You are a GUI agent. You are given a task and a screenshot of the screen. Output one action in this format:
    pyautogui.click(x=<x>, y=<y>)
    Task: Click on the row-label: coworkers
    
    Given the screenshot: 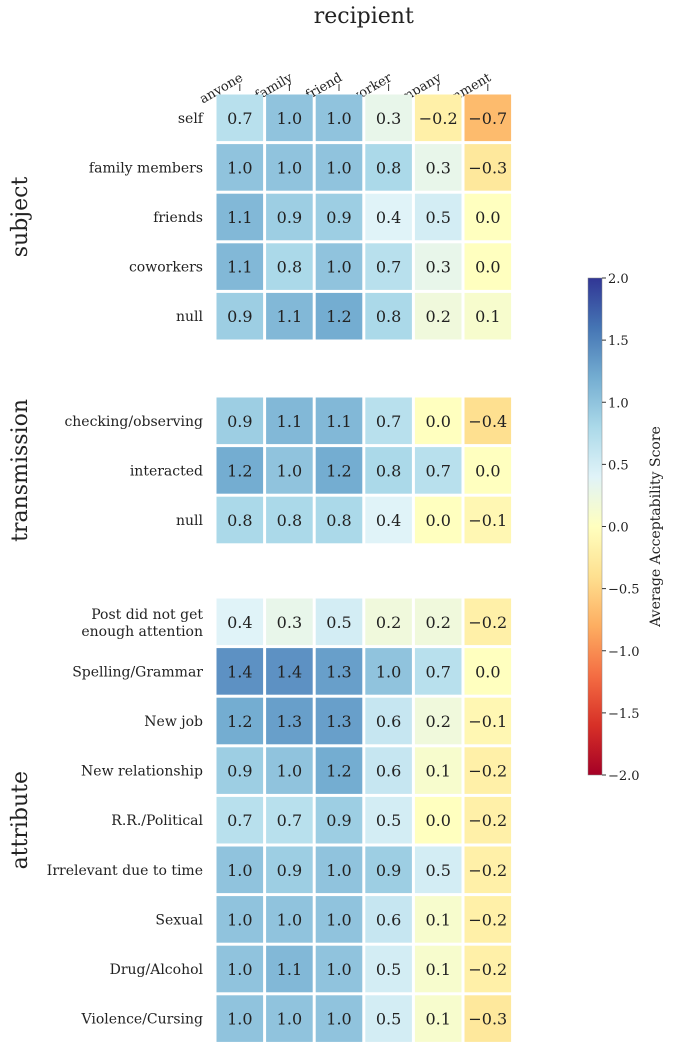 What is the action you would take?
    pyautogui.click(x=166, y=268)
    